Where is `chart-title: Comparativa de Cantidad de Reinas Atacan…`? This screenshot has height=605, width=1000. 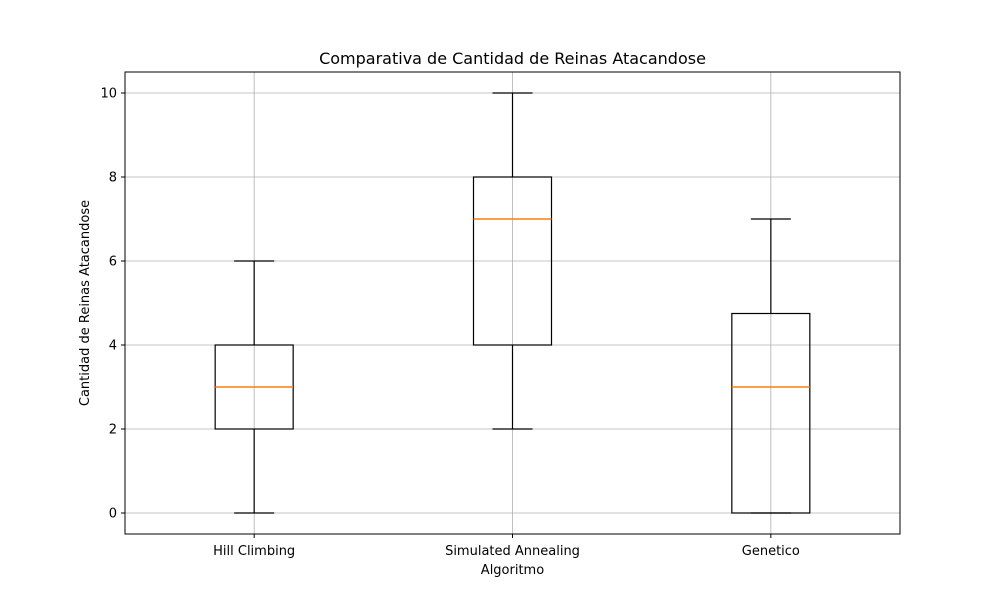
chart-title: Comparativa de Cantidad de Reinas Atacan… is located at coordinates (512, 58).